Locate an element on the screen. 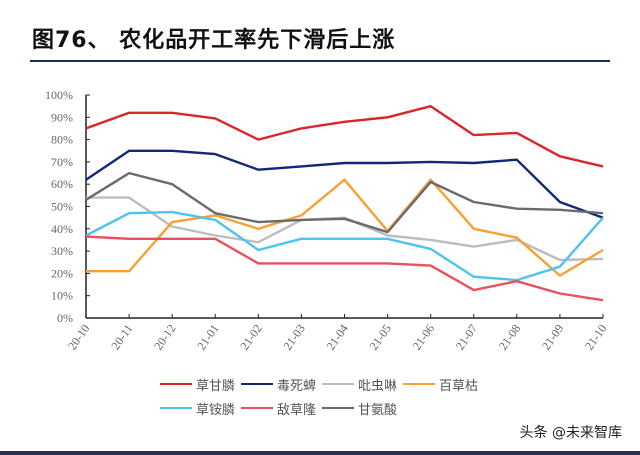  legend-label: 草甘膦 is located at coordinates (216, 386).